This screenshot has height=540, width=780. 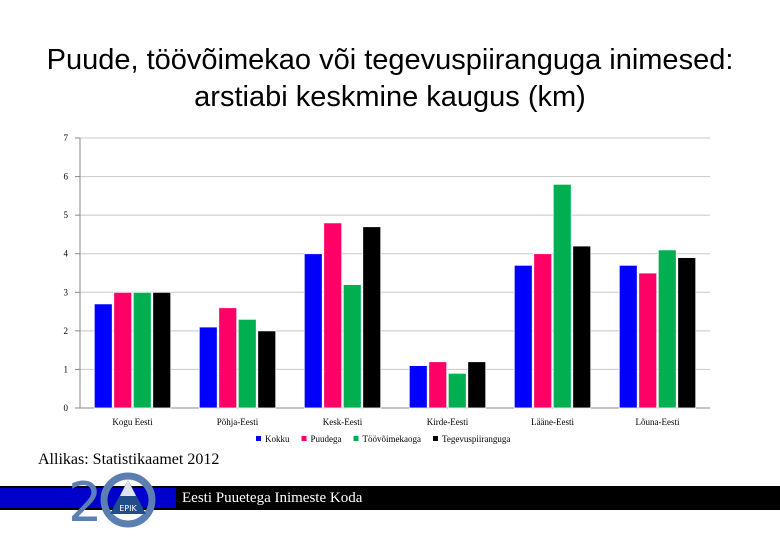 I want to click on x-category-label: Kirde-Eesti, so click(x=448, y=422).